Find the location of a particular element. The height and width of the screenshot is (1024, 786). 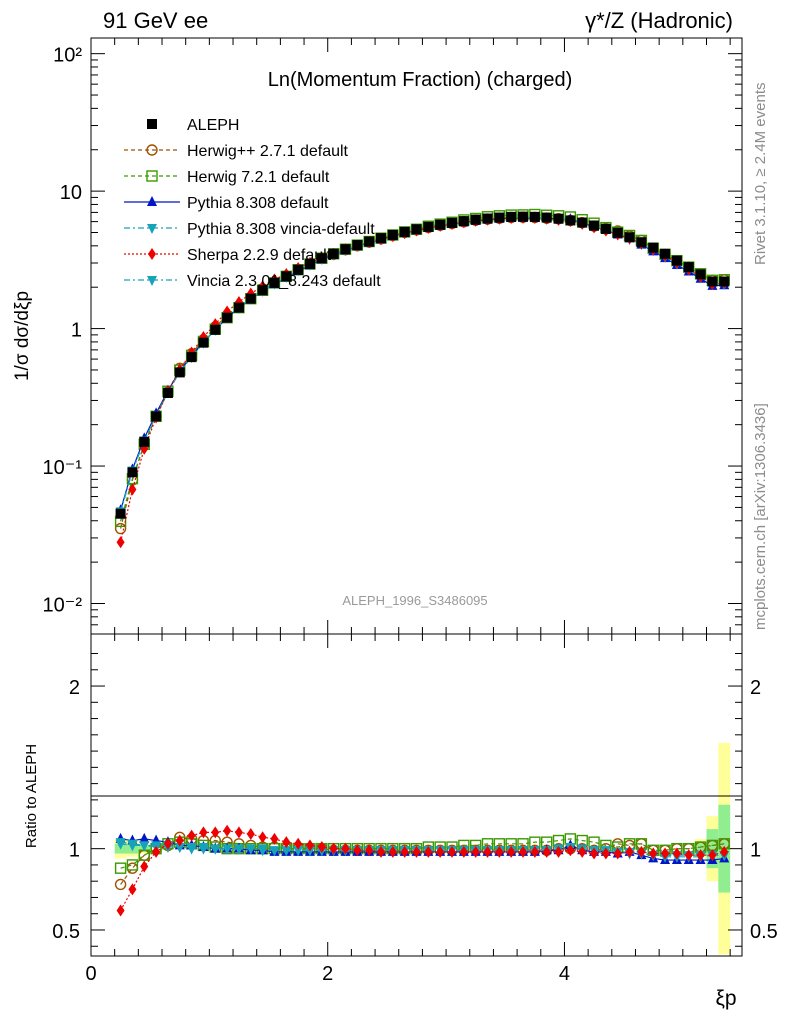

legend-label: Sherpa 2.2.9 default is located at coordinates (259, 255).